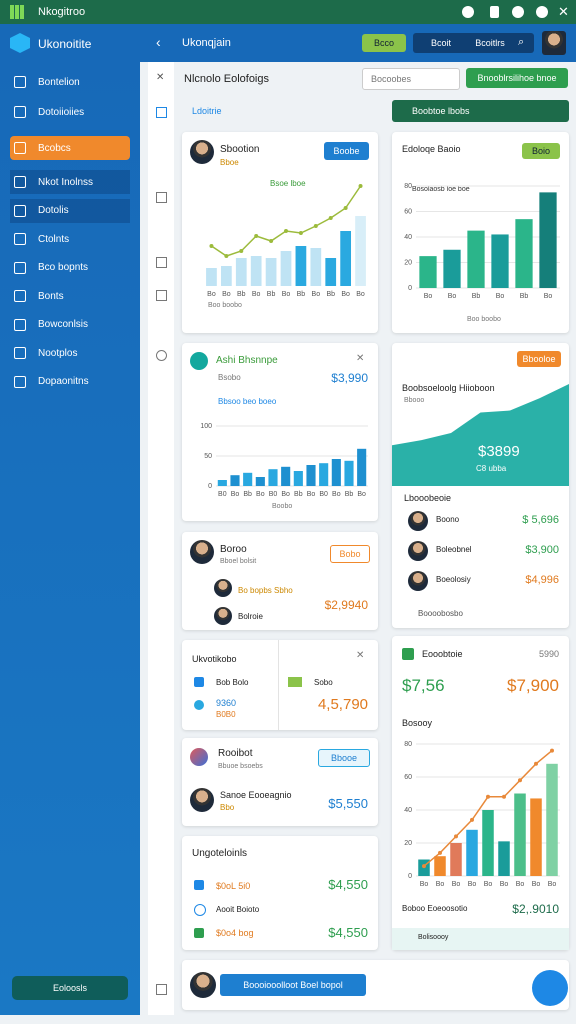  I want to click on nav-item: Dotoiioiies, so click(70, 112).